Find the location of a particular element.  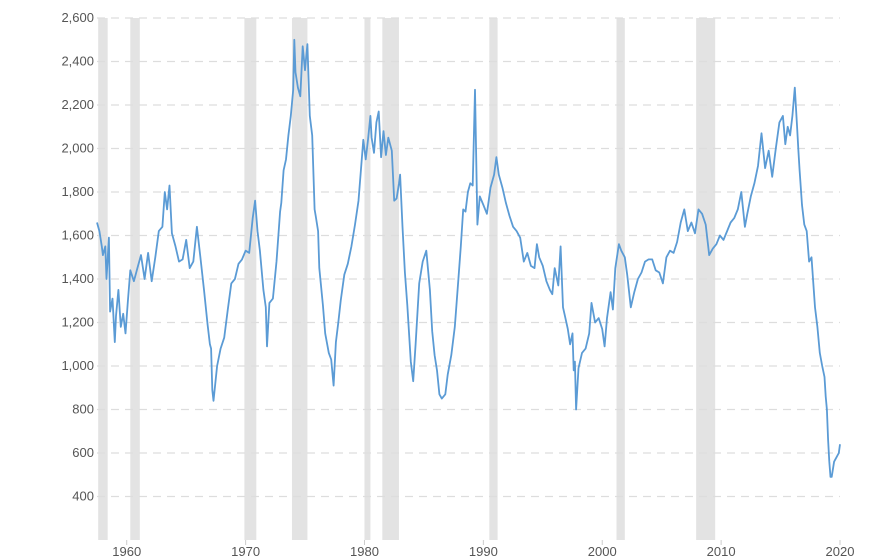

x-axis-ticks: 1960 1970 1980 1990 2000 2010 2020 is located at coordinates (483, 549).